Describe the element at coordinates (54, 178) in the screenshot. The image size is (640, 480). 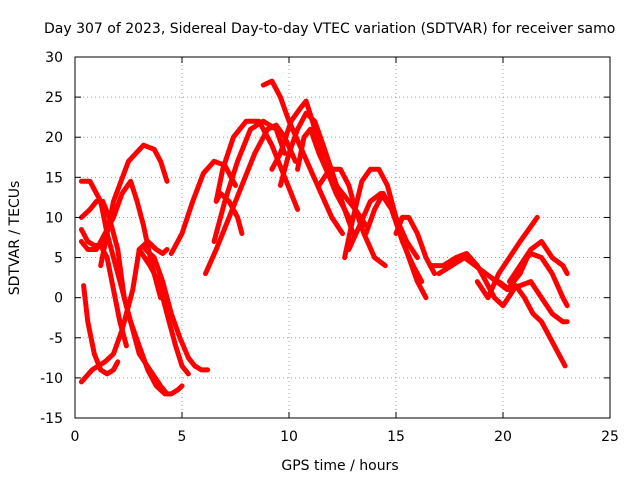
I see `y-tick-label: 15` at that location.